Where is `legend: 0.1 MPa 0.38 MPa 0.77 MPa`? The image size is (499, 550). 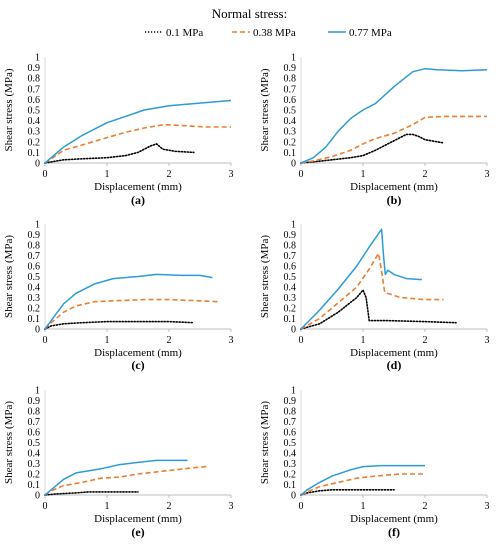
legend: 0.1 MPa 0.38 MPa 0.77 MPa is located at coordinates (268, 33).